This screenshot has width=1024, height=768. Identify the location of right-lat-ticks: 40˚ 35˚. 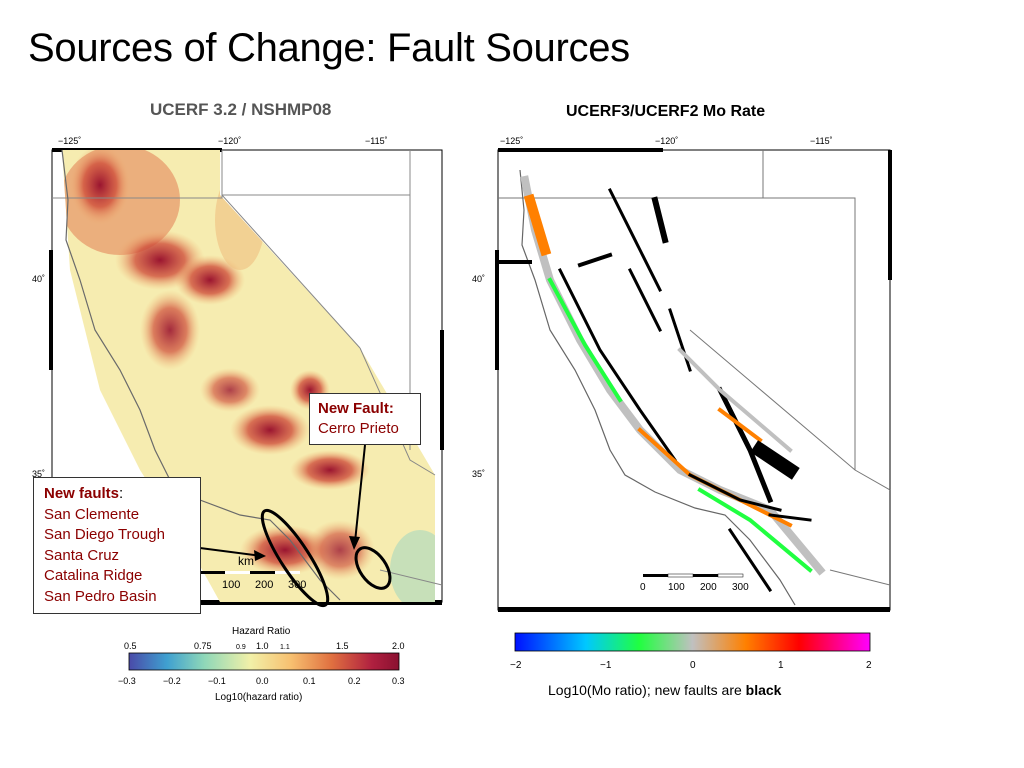
(478, 376).